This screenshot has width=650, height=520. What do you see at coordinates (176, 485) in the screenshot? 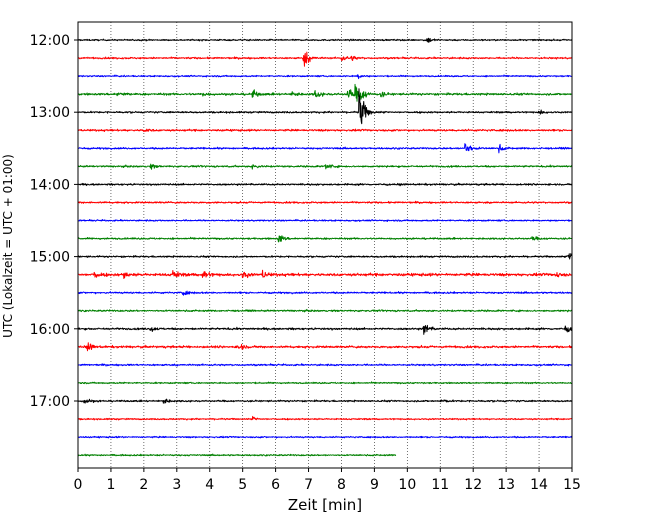
I see `x-tick-label-3: 3` at bounding box center [176, 485].